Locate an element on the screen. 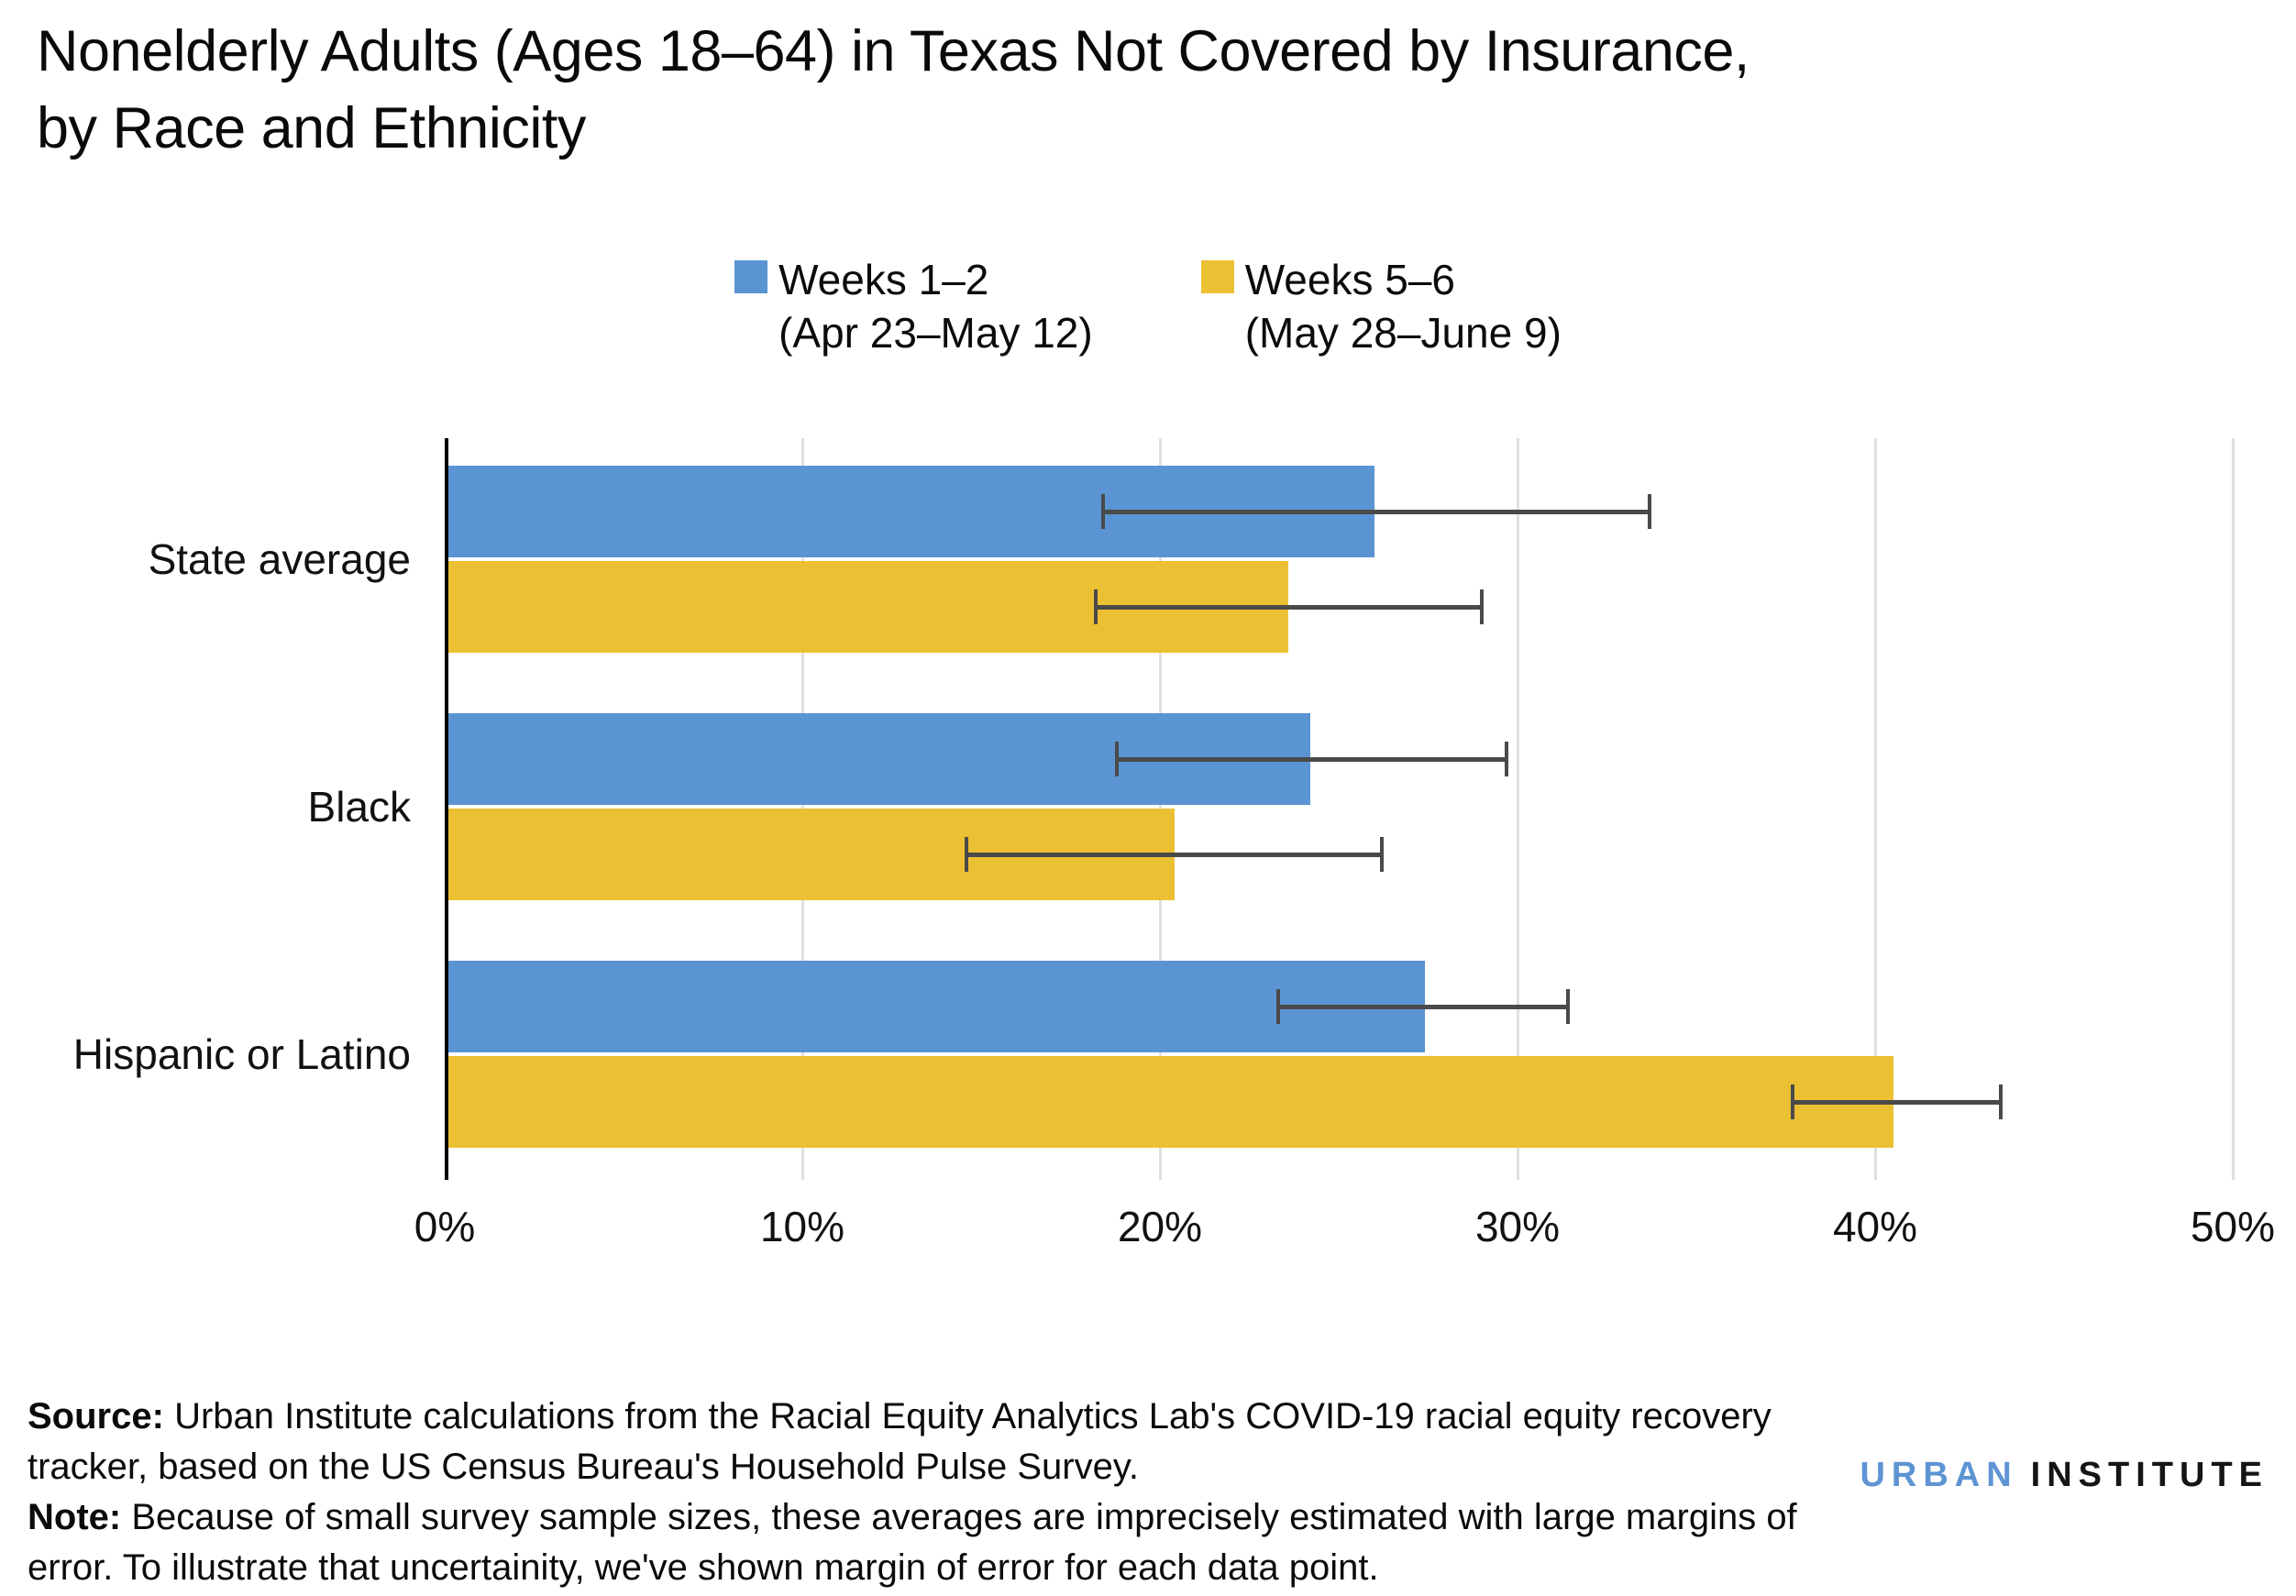 The image size is (2296, 1596). logo-urban: URBAN is located at coordinates (1939, 1475).